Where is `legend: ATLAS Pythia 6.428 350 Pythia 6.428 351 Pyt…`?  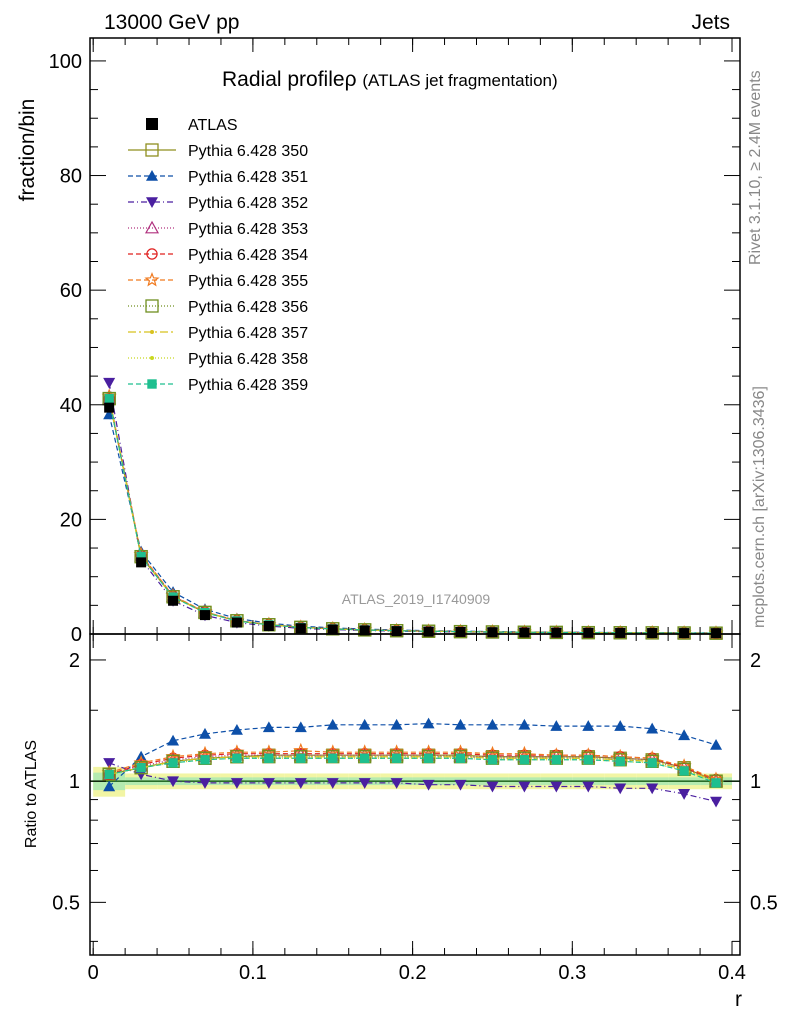 legend: ATLAS Pythia 6.428 350 Pythia 6.428 351 Pyt… is located at coordinates (218, 255).